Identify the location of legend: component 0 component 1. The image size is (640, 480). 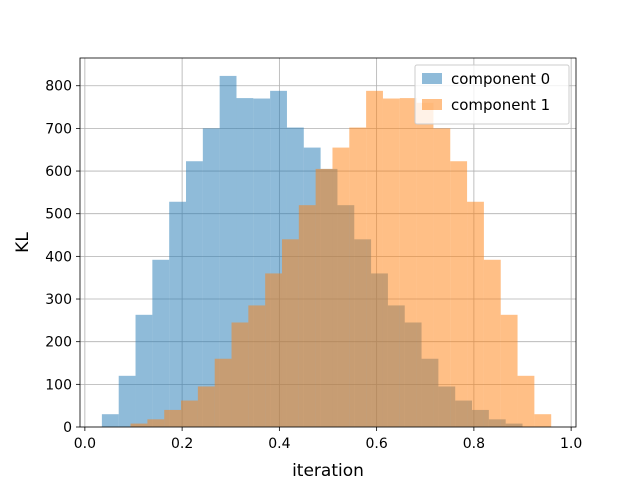
(492, 94).